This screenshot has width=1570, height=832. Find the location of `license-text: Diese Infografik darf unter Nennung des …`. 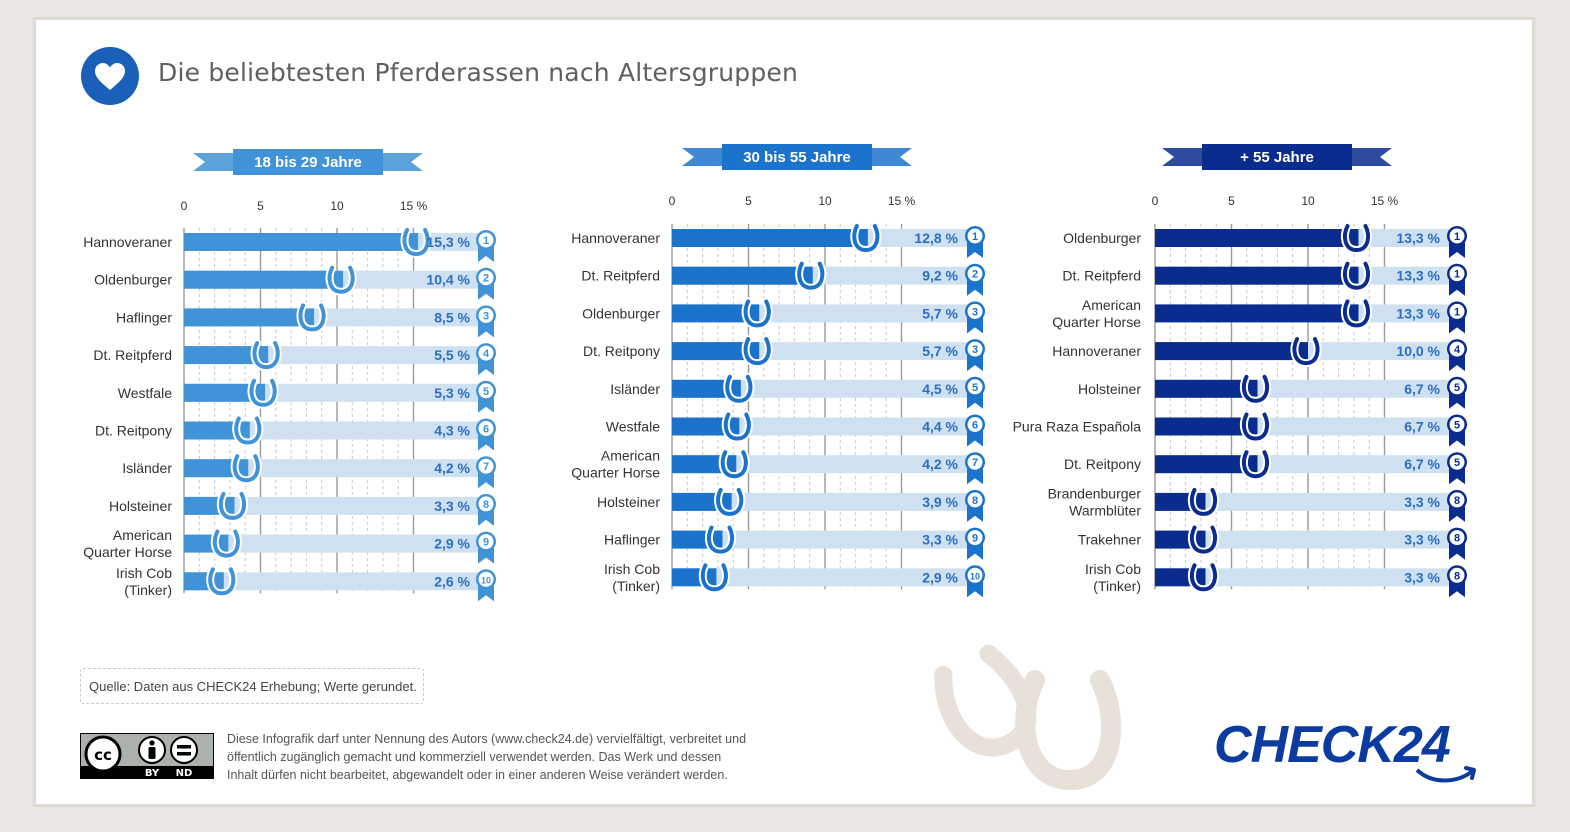

license-text: Diese Infografik darf unter Nennung des … is located at coordinates (512, 757).